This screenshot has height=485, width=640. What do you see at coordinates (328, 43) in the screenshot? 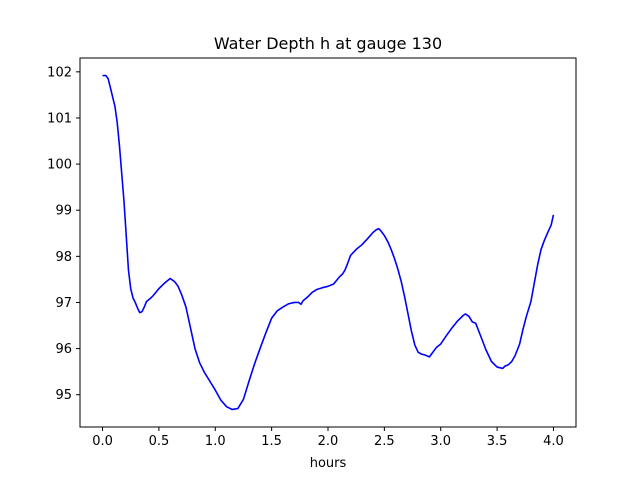
I see `chart-title: Water Depth h at gauge 130` at bounding box center [328, 43].